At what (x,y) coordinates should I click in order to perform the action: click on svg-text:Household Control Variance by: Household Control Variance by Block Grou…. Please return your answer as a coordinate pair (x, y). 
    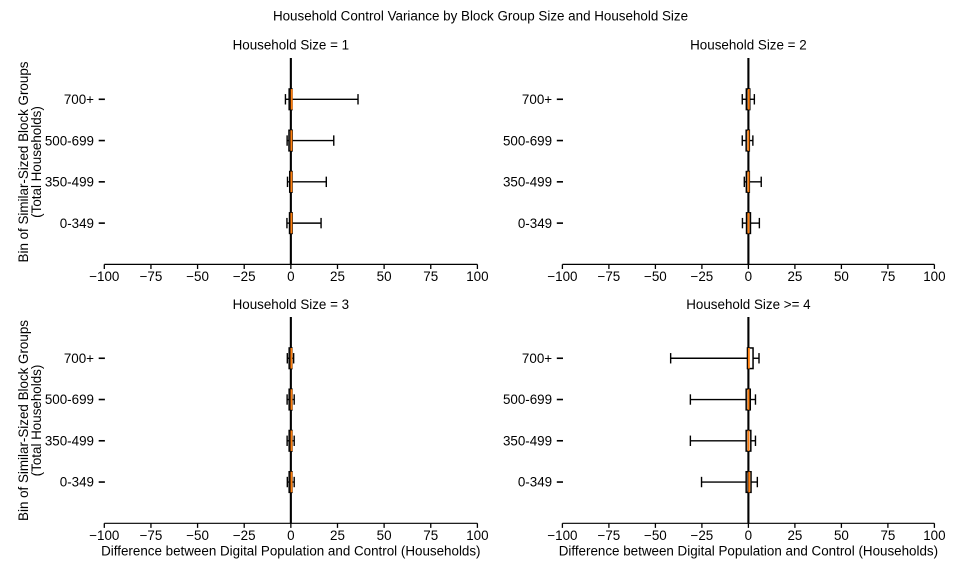
    Looking at the image, I should click on (480, 16).